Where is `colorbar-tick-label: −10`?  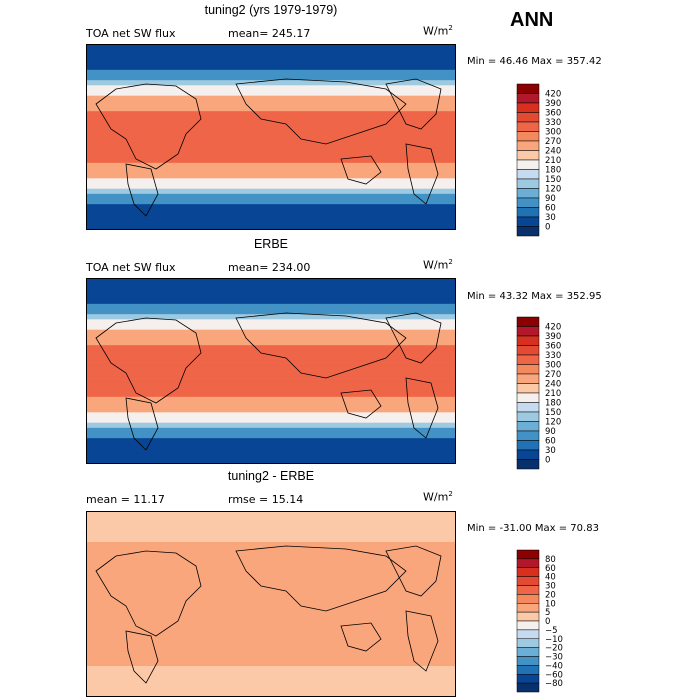
colorbar-tick-label: −10 is located at coordinates (554, 640).